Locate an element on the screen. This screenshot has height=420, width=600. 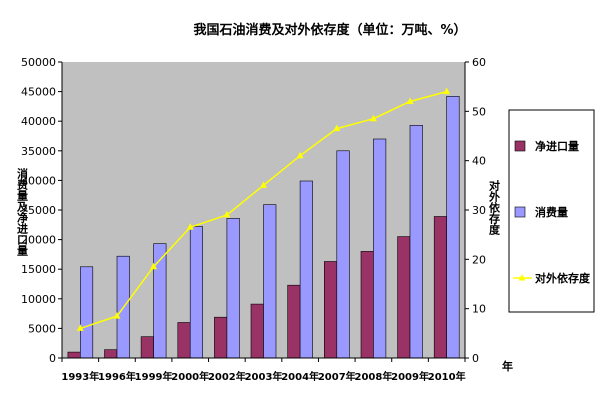
x-tick-label: 2009年 is located at coordinates (410, 376).